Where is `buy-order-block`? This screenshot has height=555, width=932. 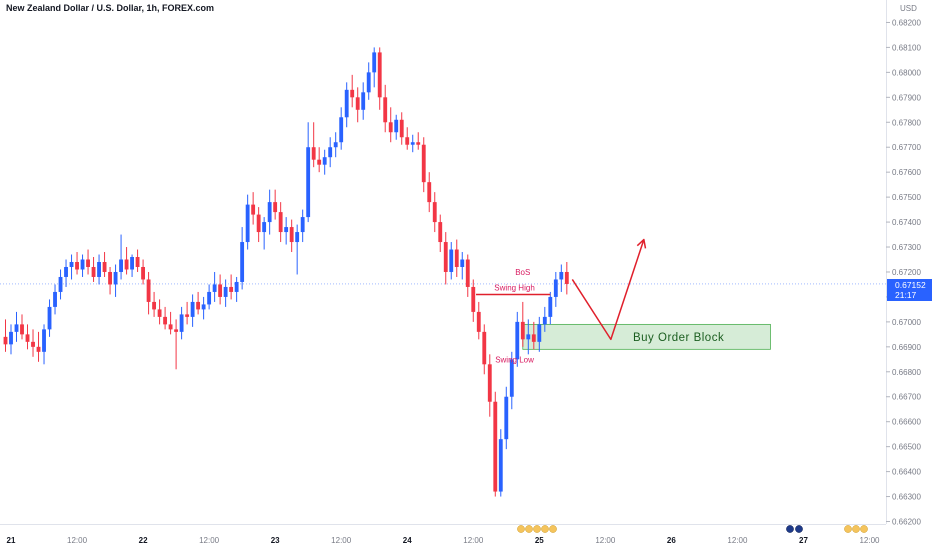 buy-order-block is located at coordinates (646, 336).